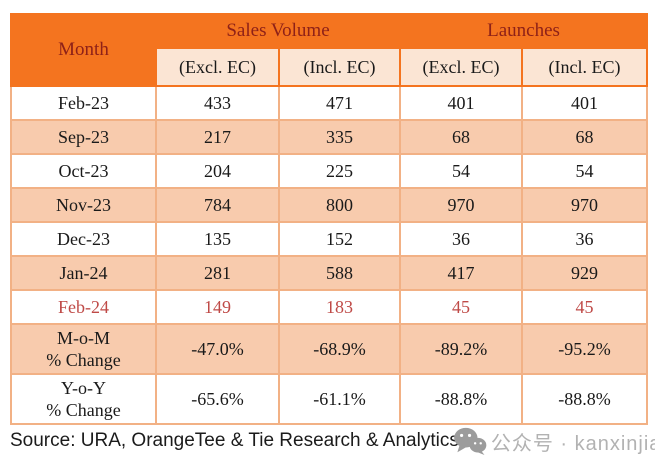 This screenshot has width=655, height=459. What do you see at coordinates (83, 349) in the screenshot?
I see `row-label-cell: M-o-M % Change` at bounding box center [83, 349].